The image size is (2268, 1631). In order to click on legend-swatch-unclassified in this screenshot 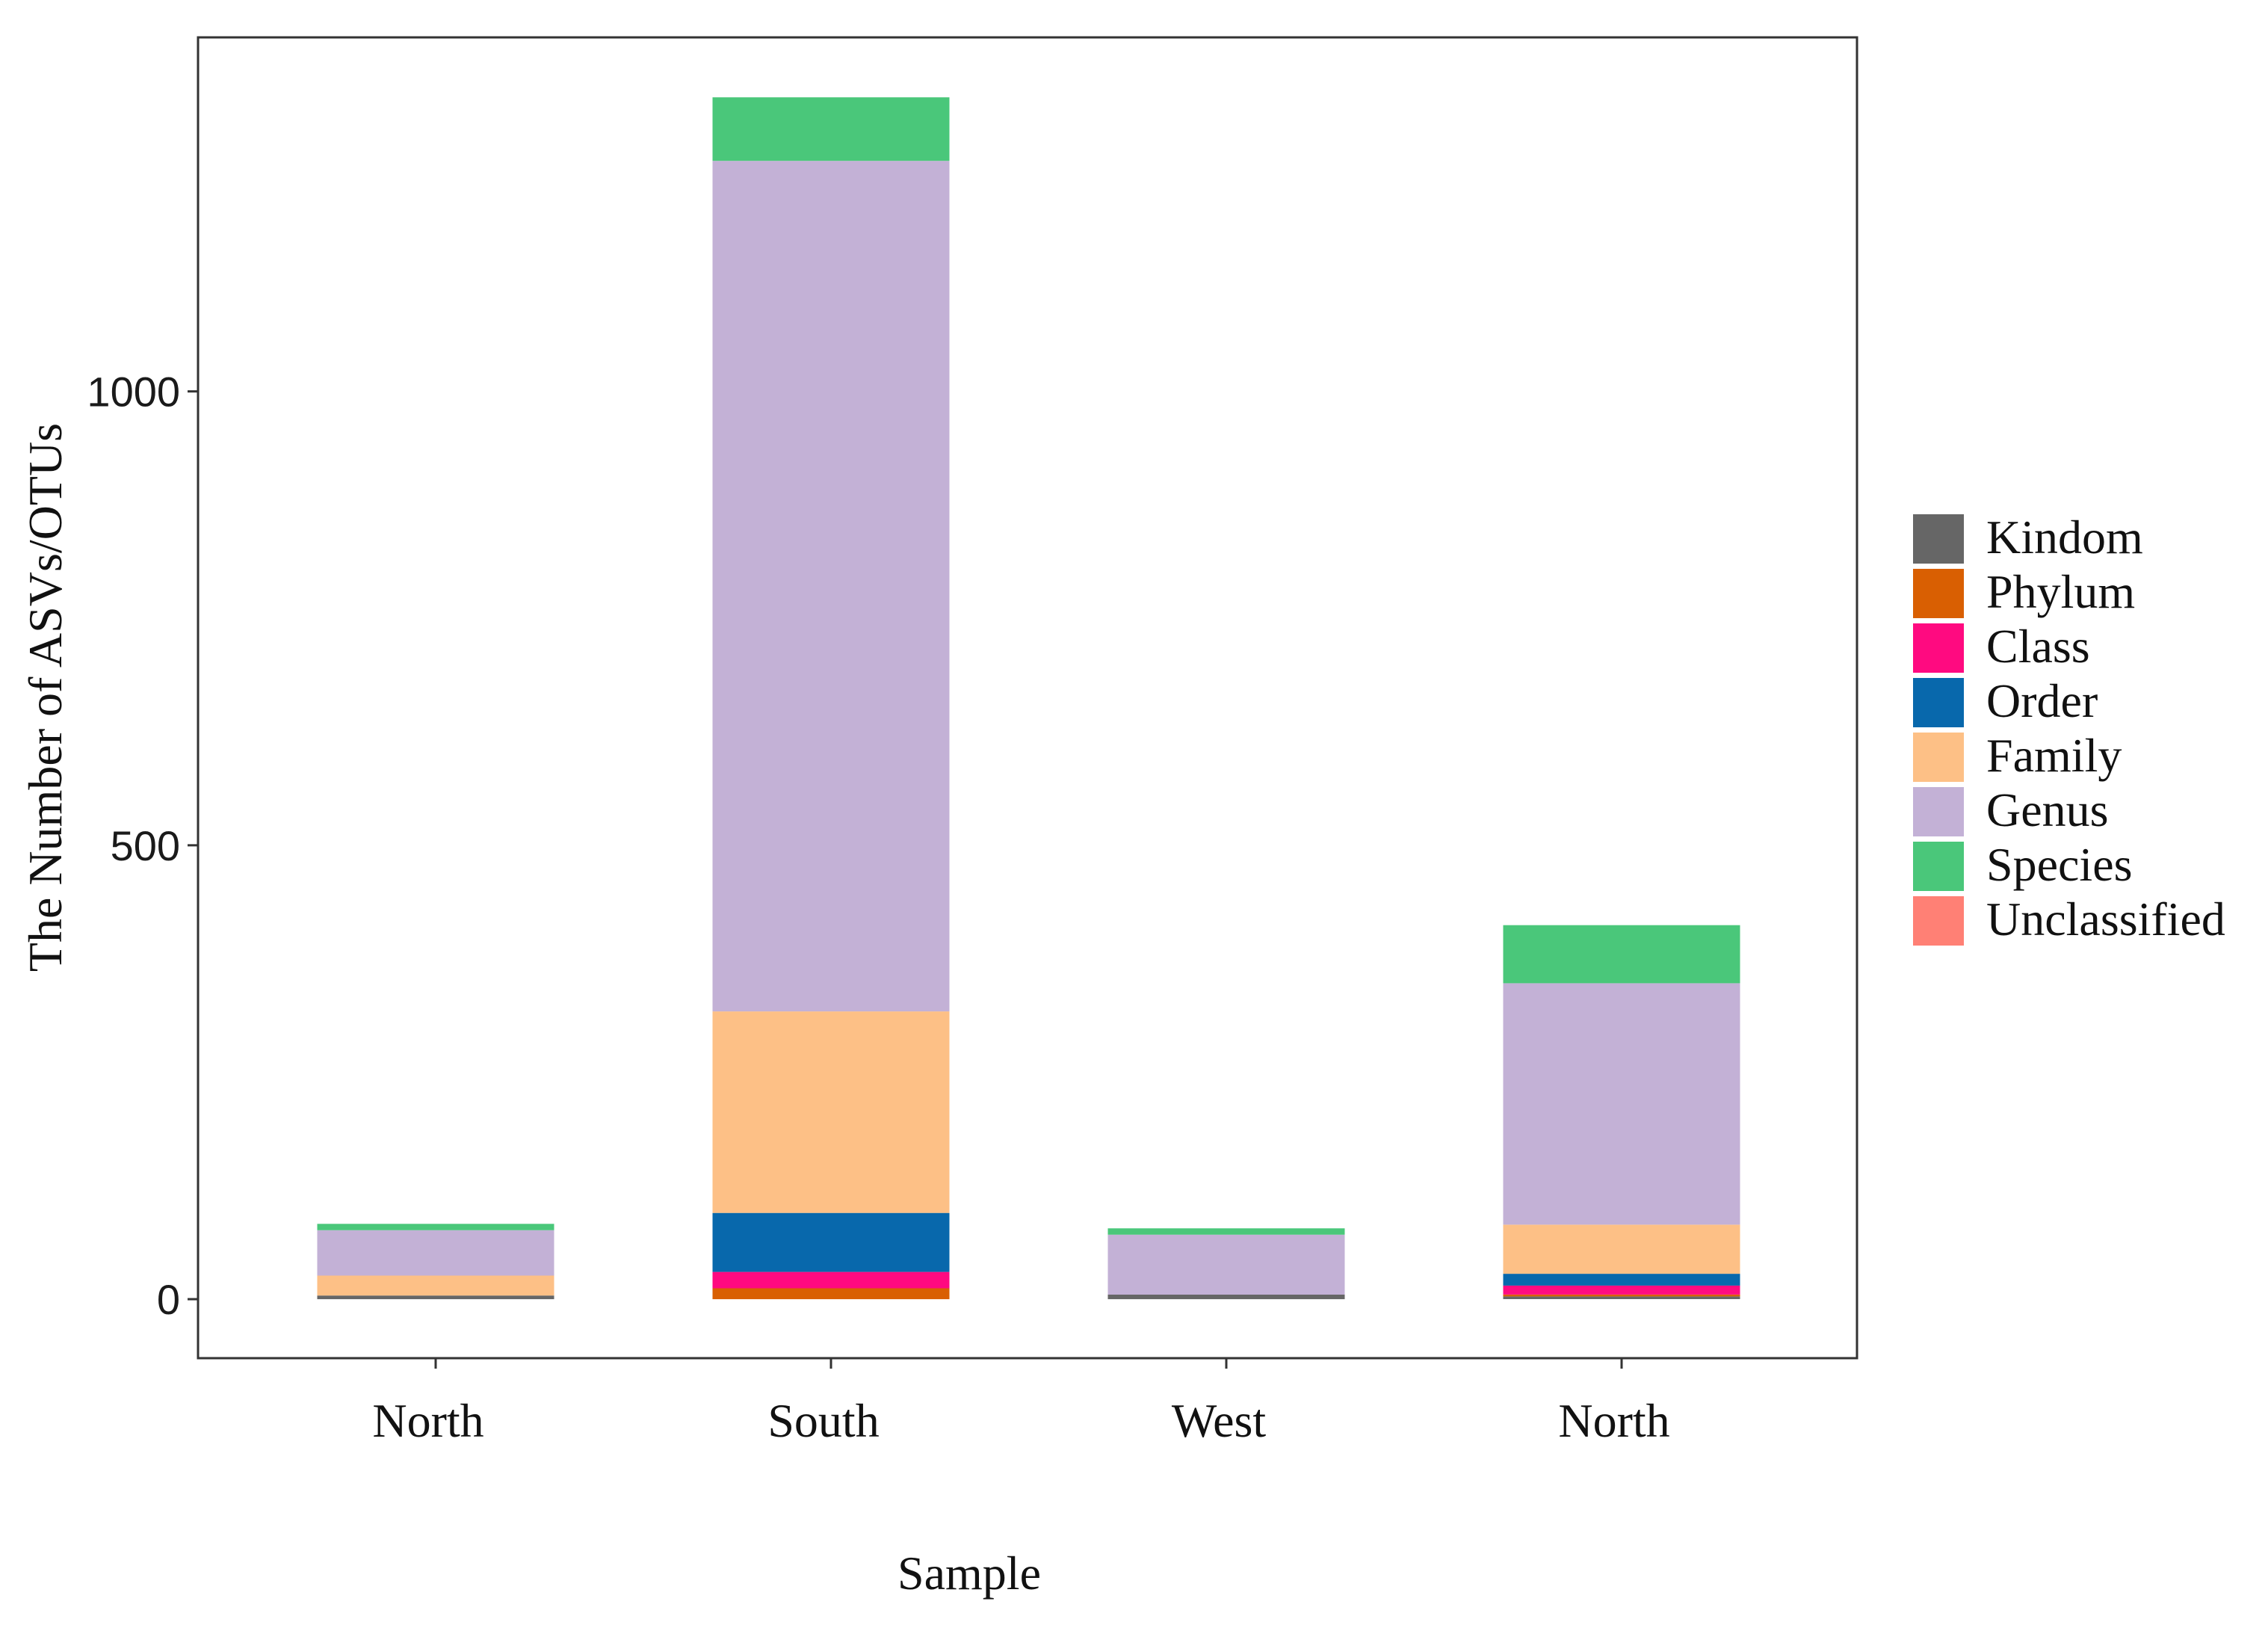, I will do `click(1938, 921)`.